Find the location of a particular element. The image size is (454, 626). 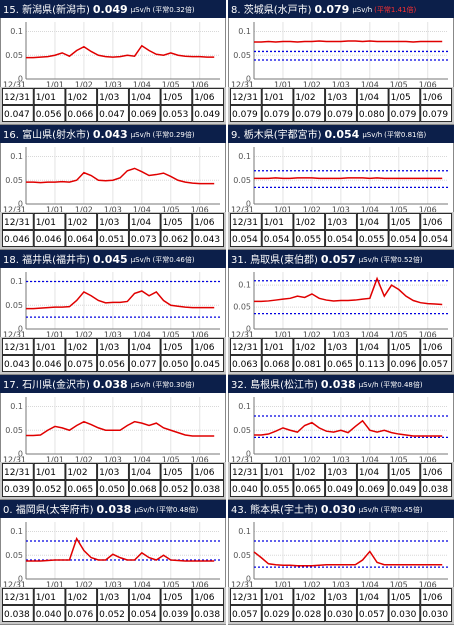

table-value: 0.065 is located at coordinates (80, 490).